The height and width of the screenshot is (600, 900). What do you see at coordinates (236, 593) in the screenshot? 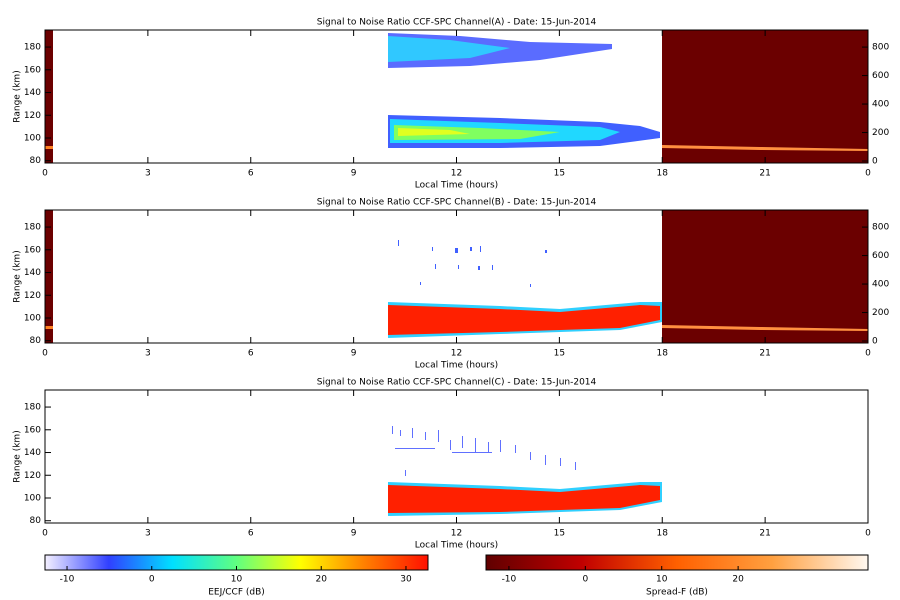
I see `colorbar-label: EEJ/CCF (dB)` at bounding box center [236, 593].